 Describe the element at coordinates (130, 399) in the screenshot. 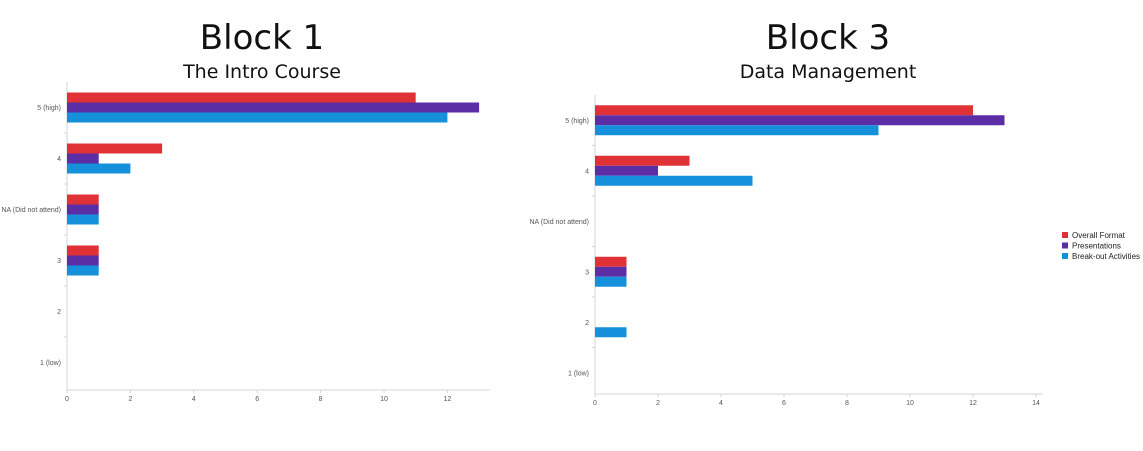

I see `chart1-x-tick-label: 2` at that location.